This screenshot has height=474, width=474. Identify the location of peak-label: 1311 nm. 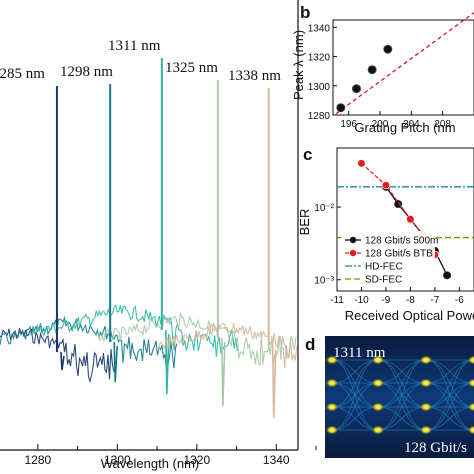
(134, 46).